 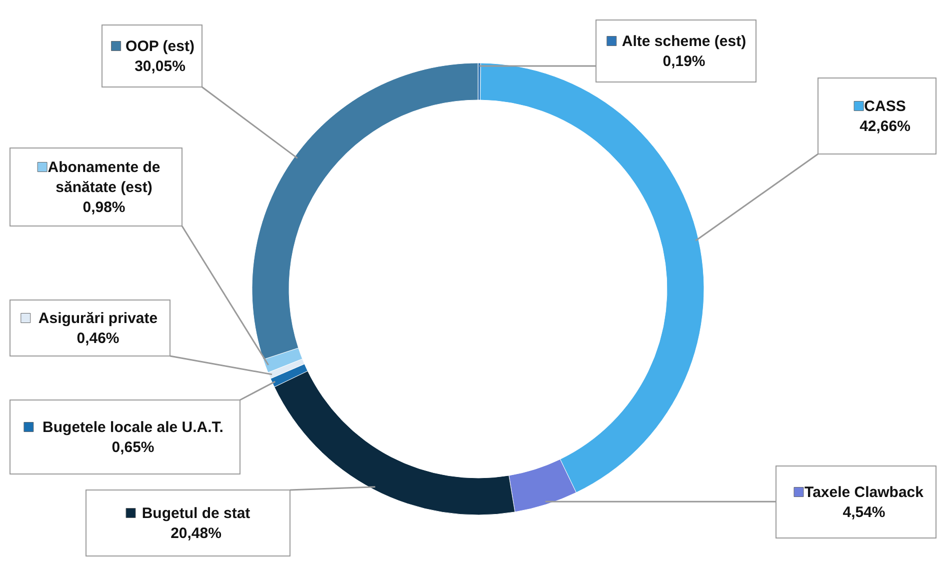 What do you see at coordinates (684, 41) in the screenshot?
I see `legend-label: Alte scheme (est)` at bounding box center [684, 41].